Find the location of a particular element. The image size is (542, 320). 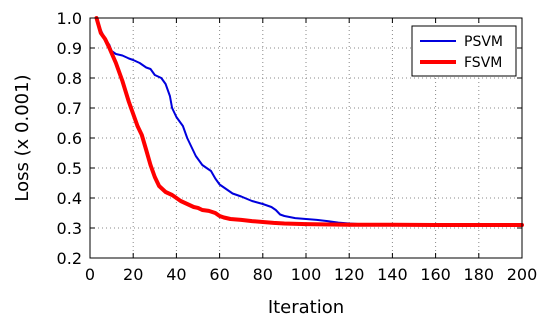

legend-box is located at coordinates (464, 51).